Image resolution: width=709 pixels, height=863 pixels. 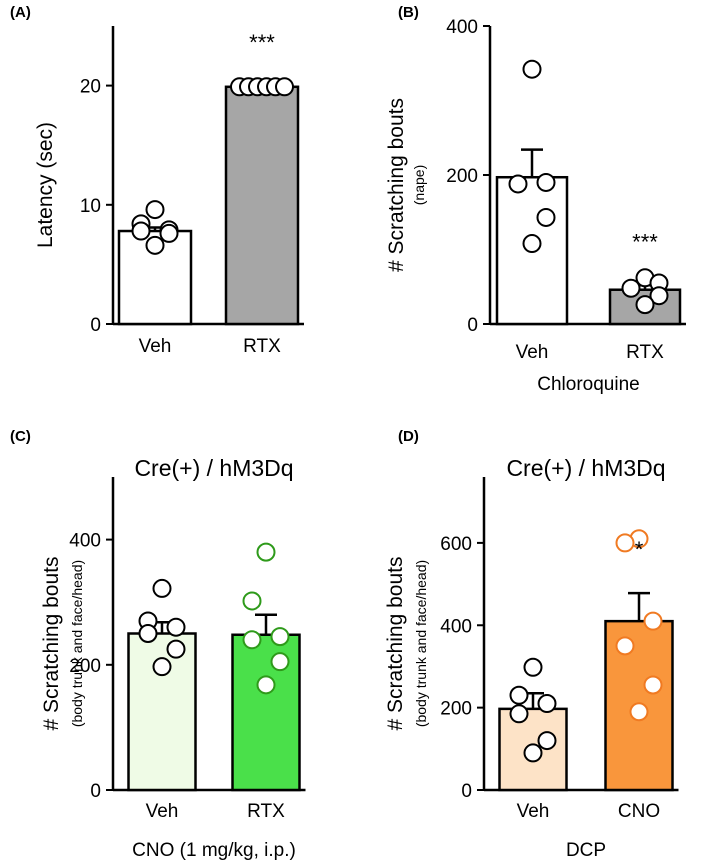 I want to click on x-axis-label: CNO (1 mg/kg, i.p.), so click(x=214, y=850).